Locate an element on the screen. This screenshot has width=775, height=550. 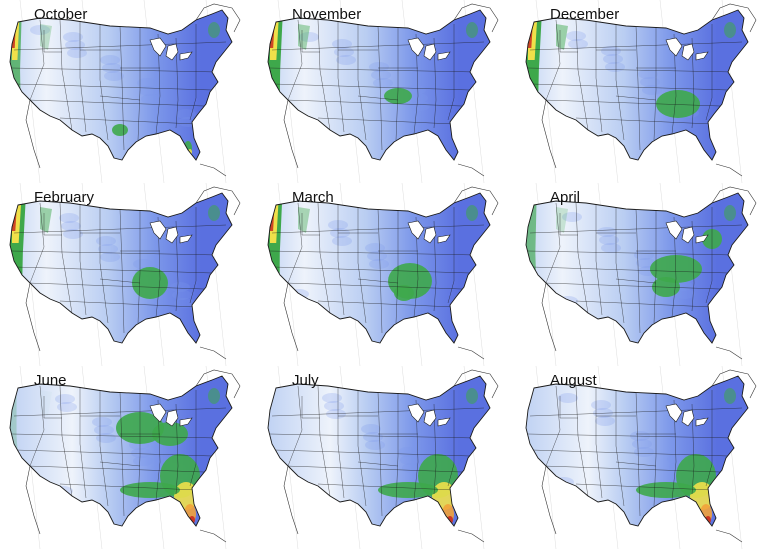
month-title: March is located at coordinates (313, 197).